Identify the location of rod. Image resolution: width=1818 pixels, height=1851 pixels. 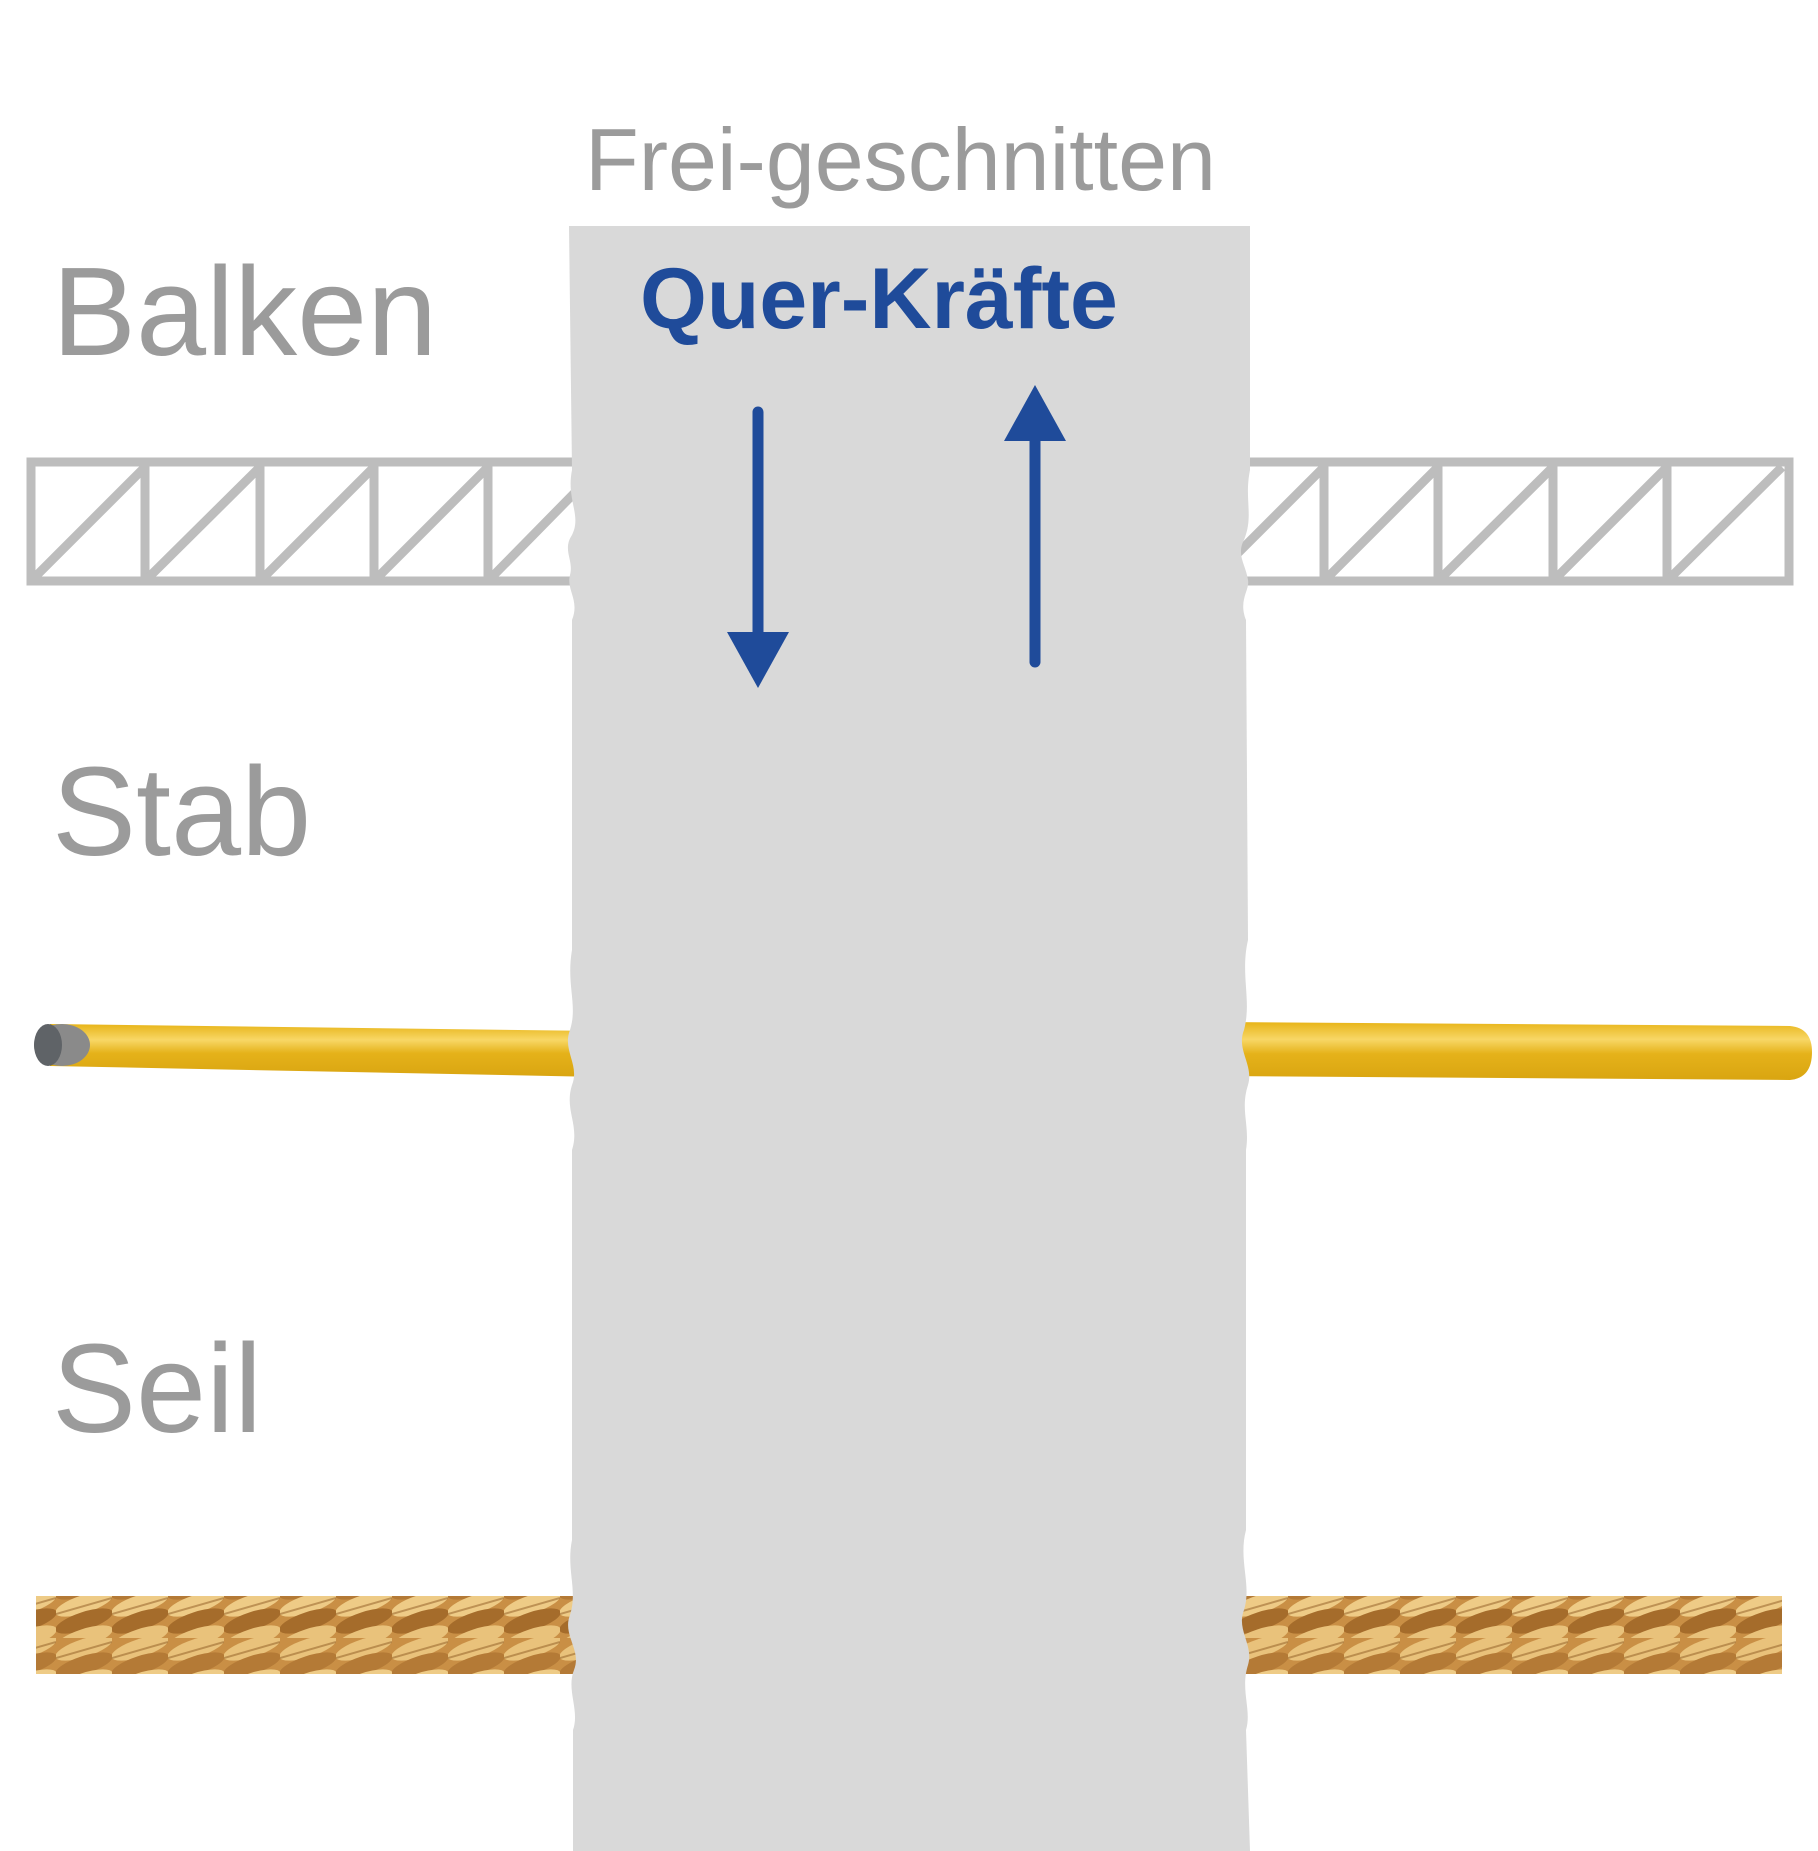
(923, 1051).